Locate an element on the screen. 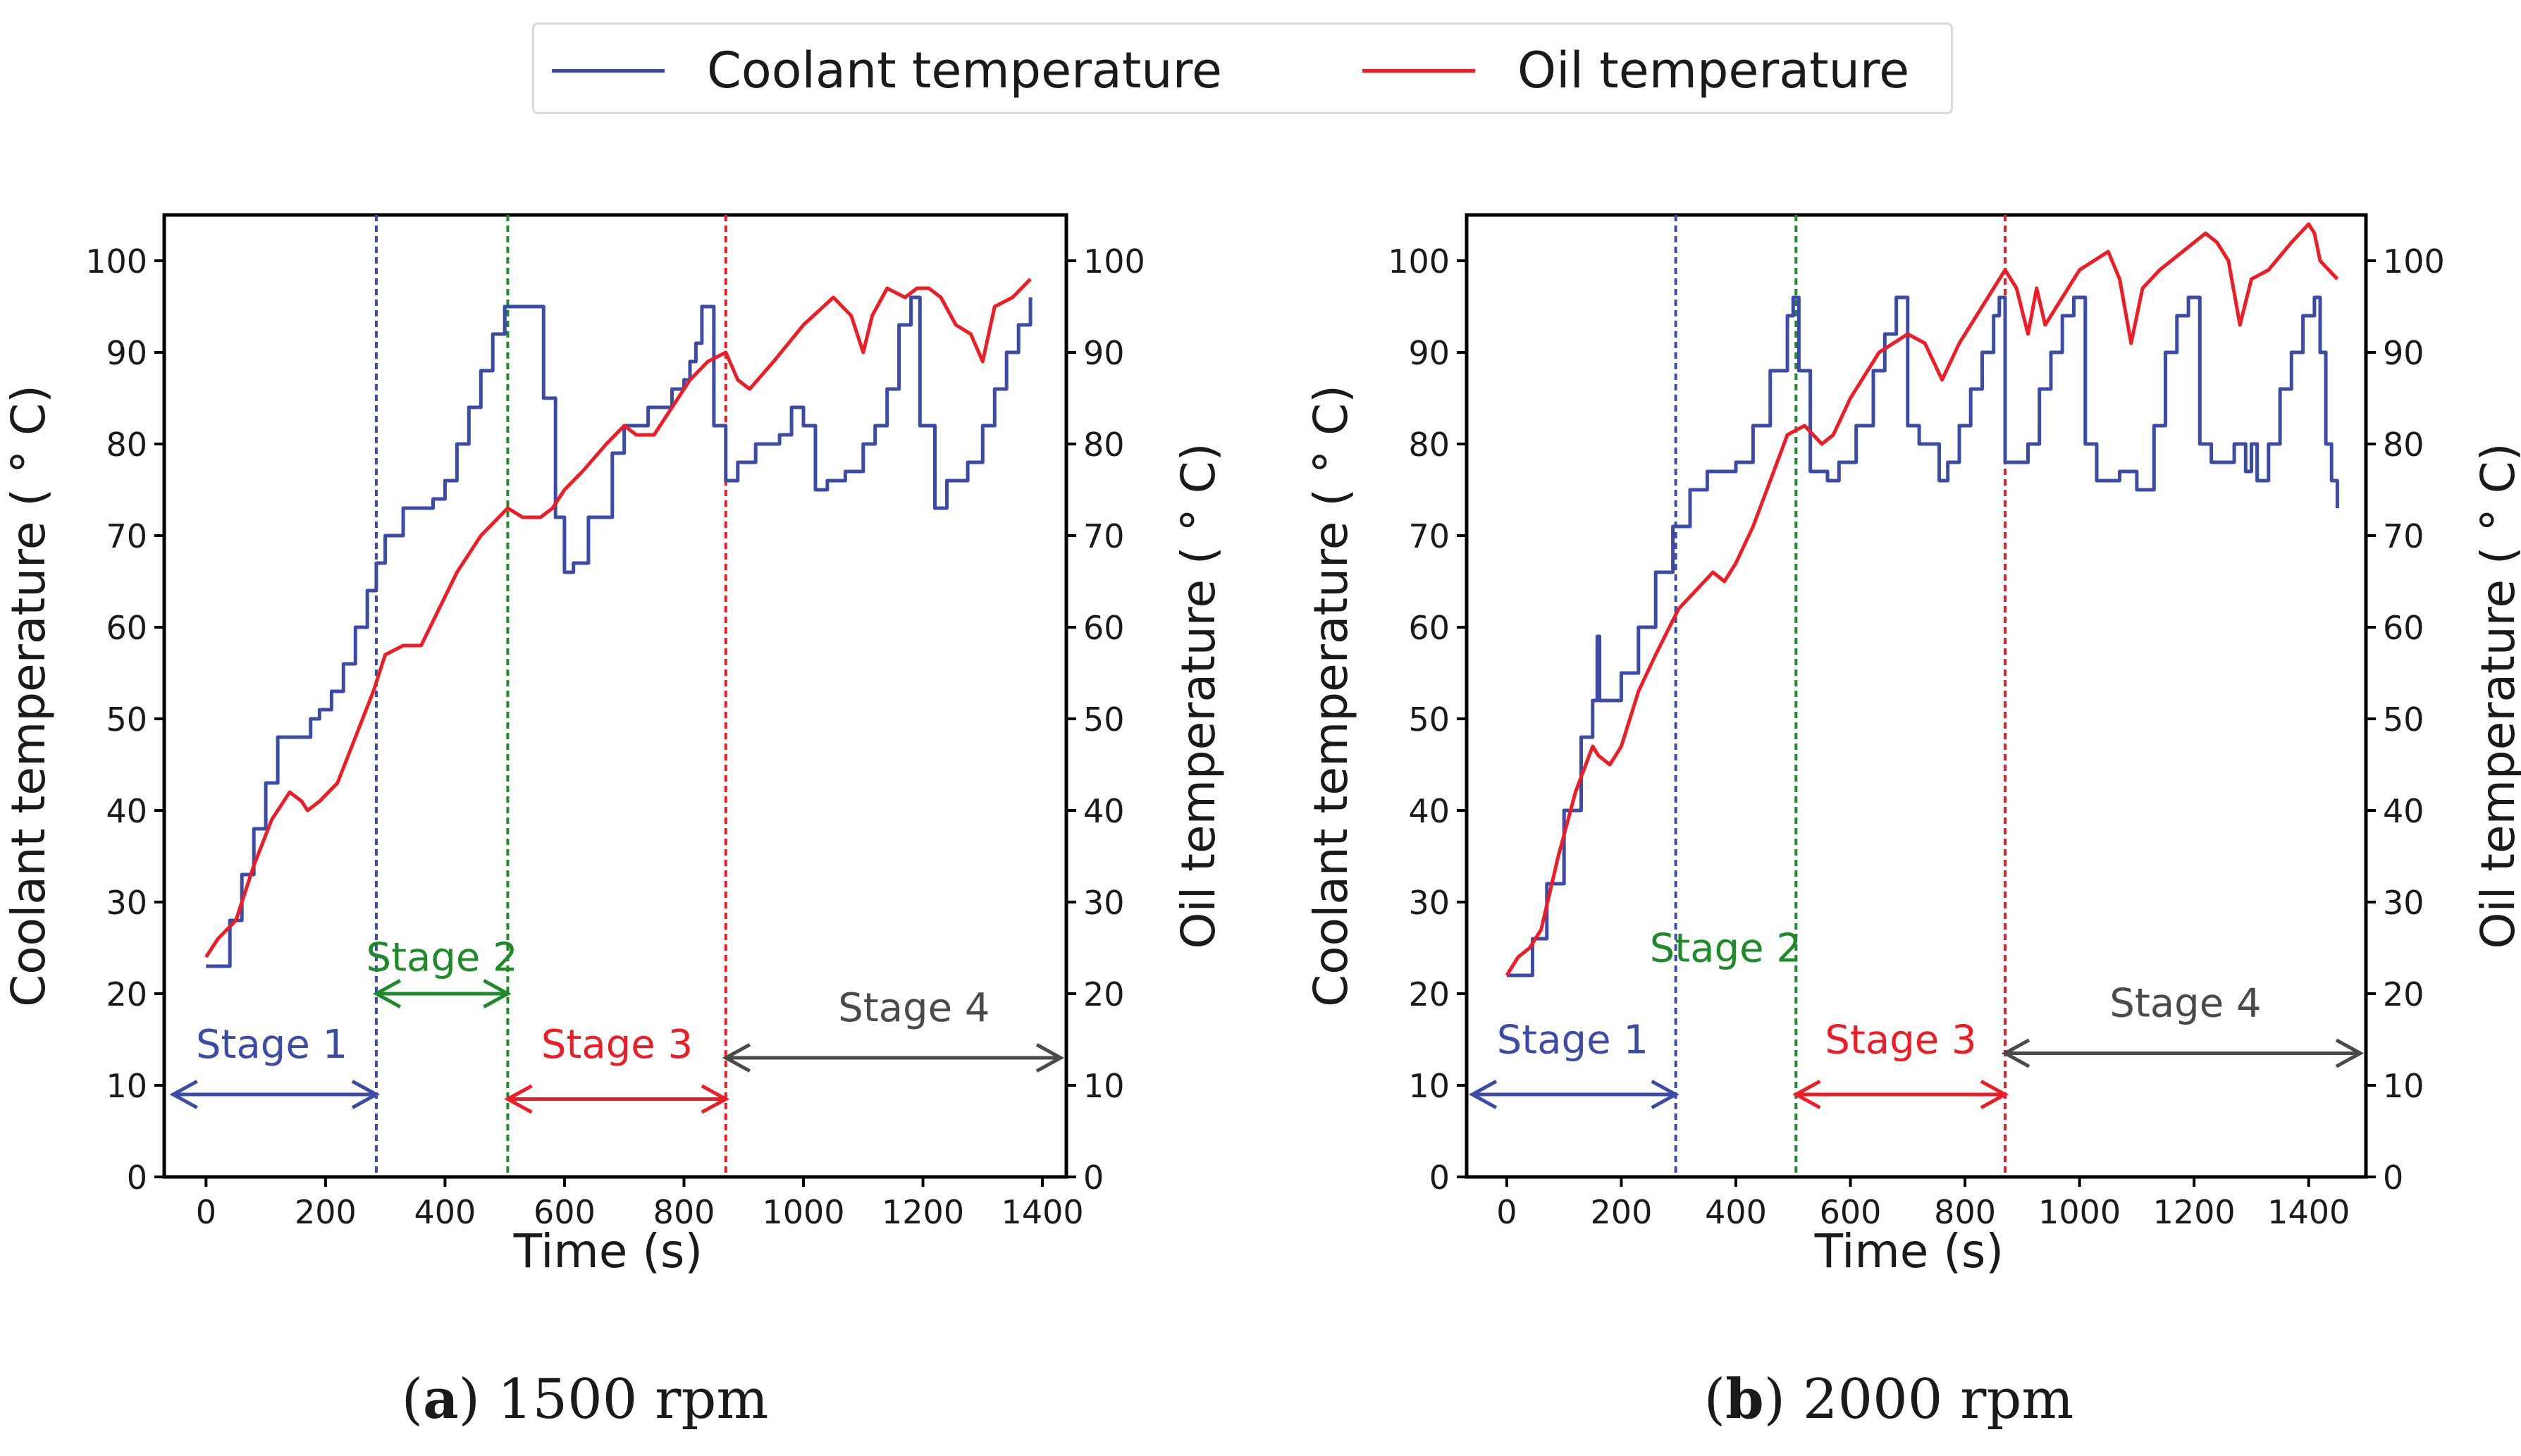  stage-2-label: Stage 2 is located at coordinates (442, 958).